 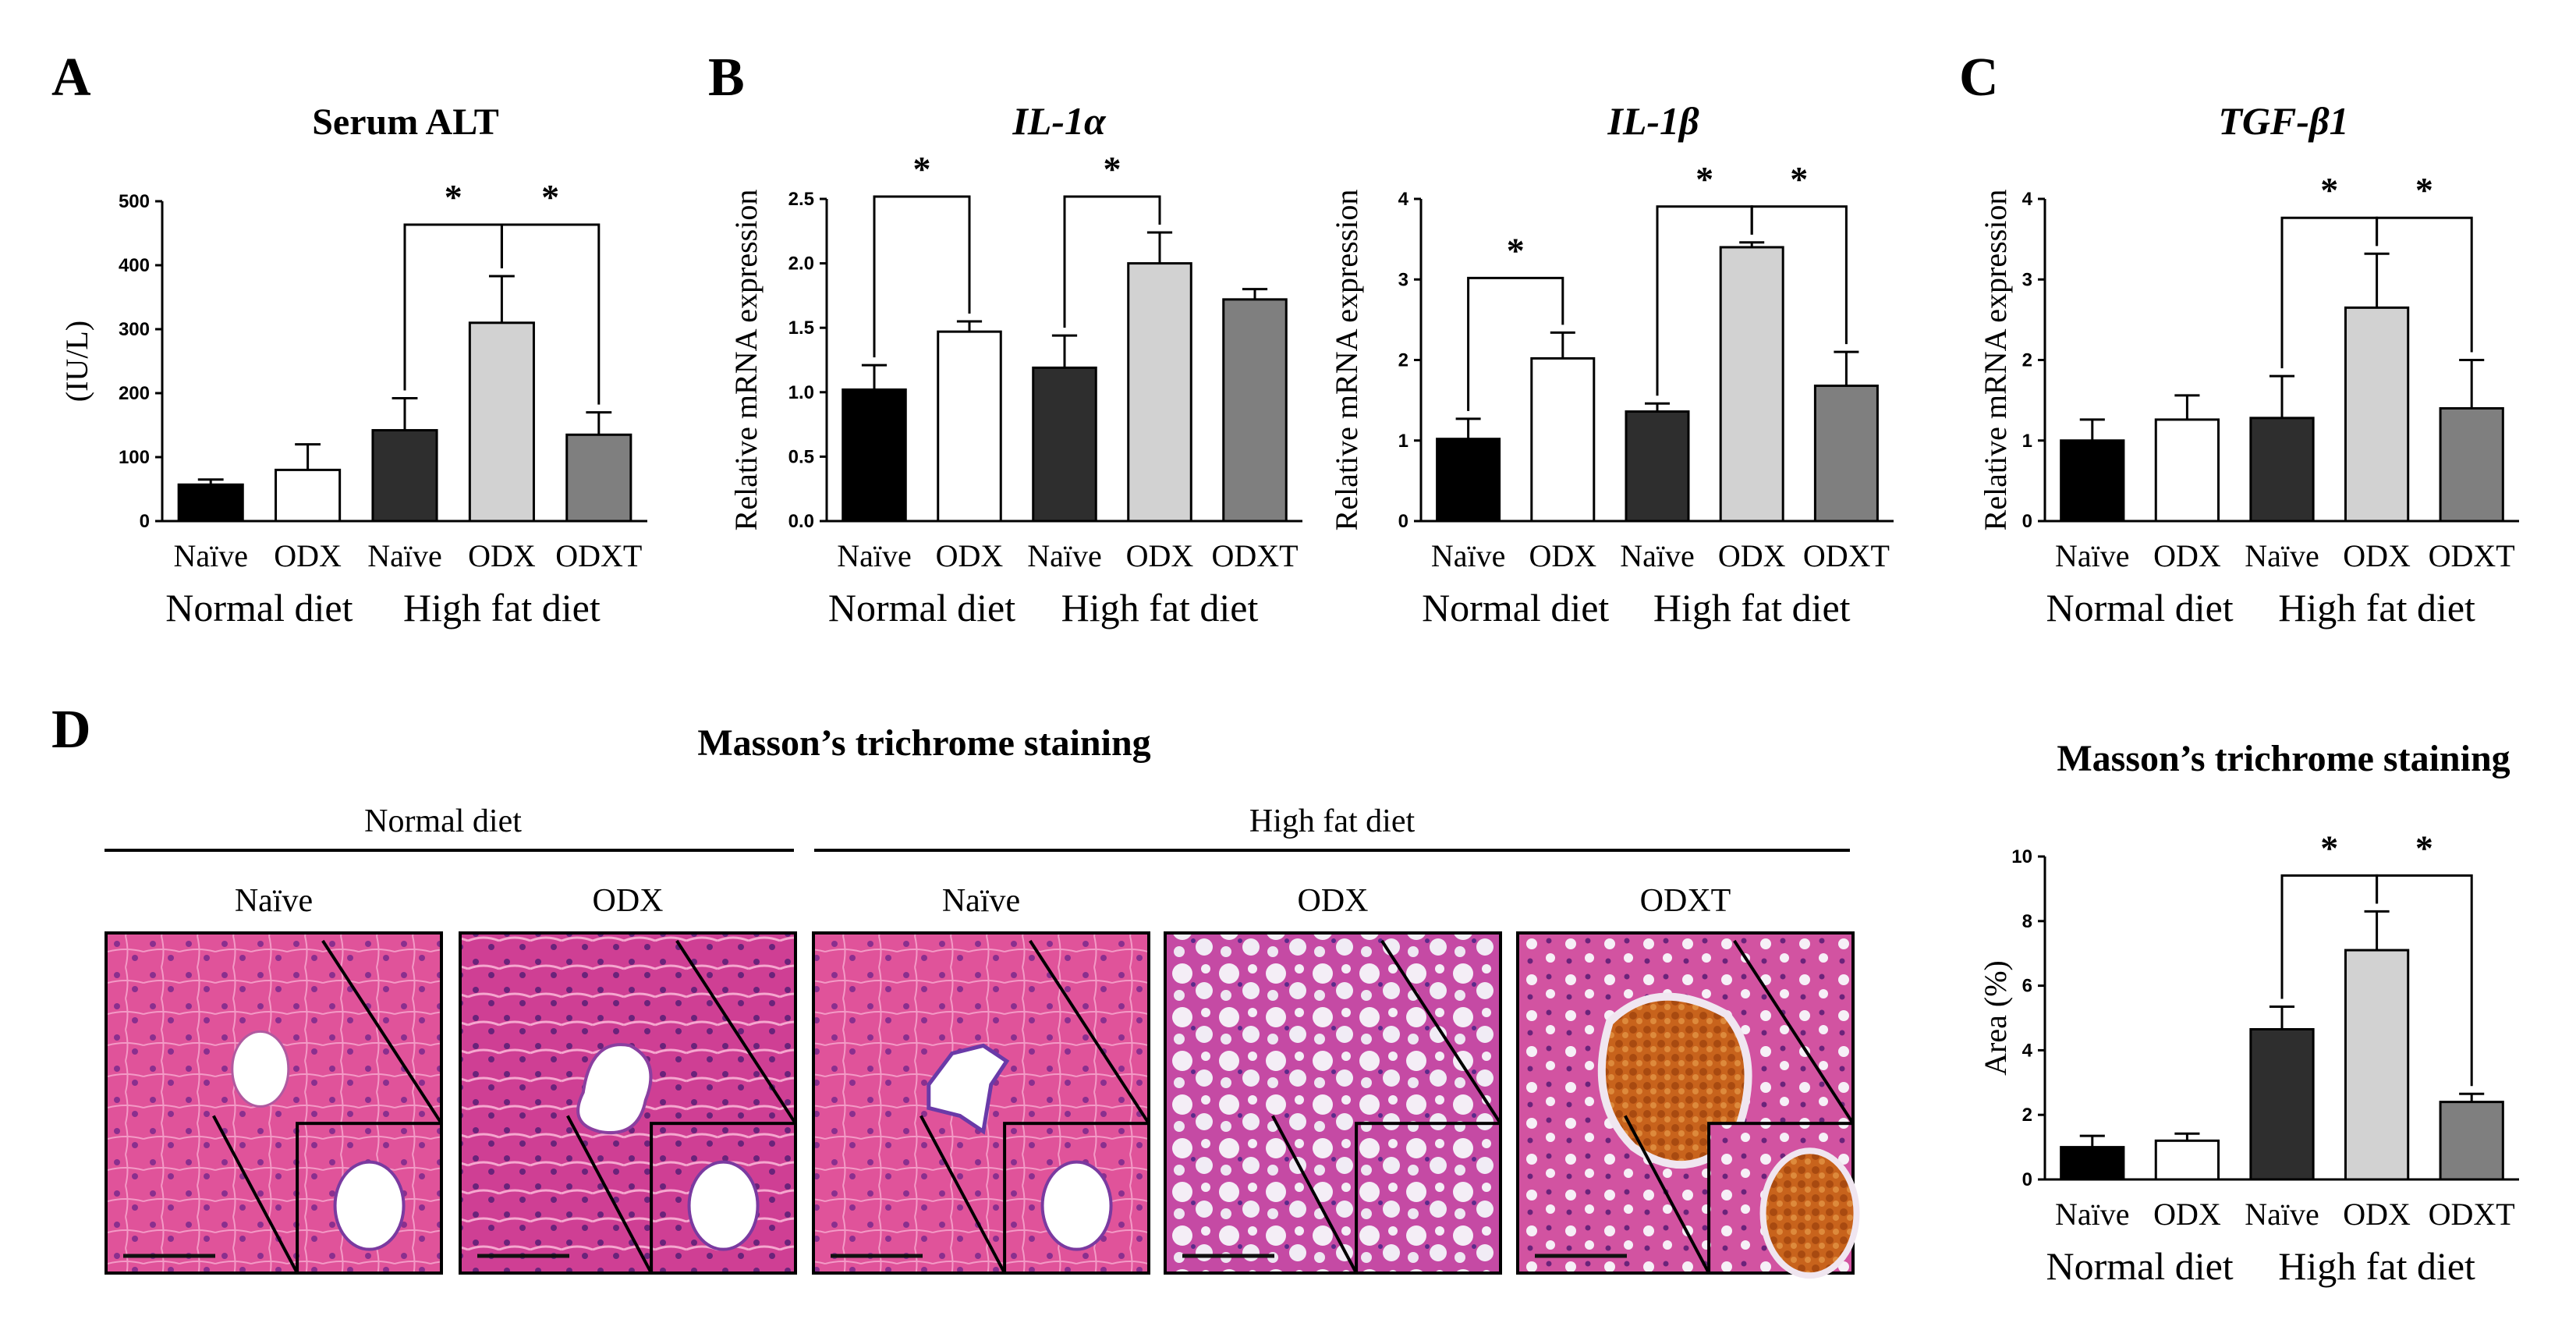 What do you see at coordinates (134, 329) in the screenshot?
I see `y-tick-label: 300` at bounding box center [134, 329].